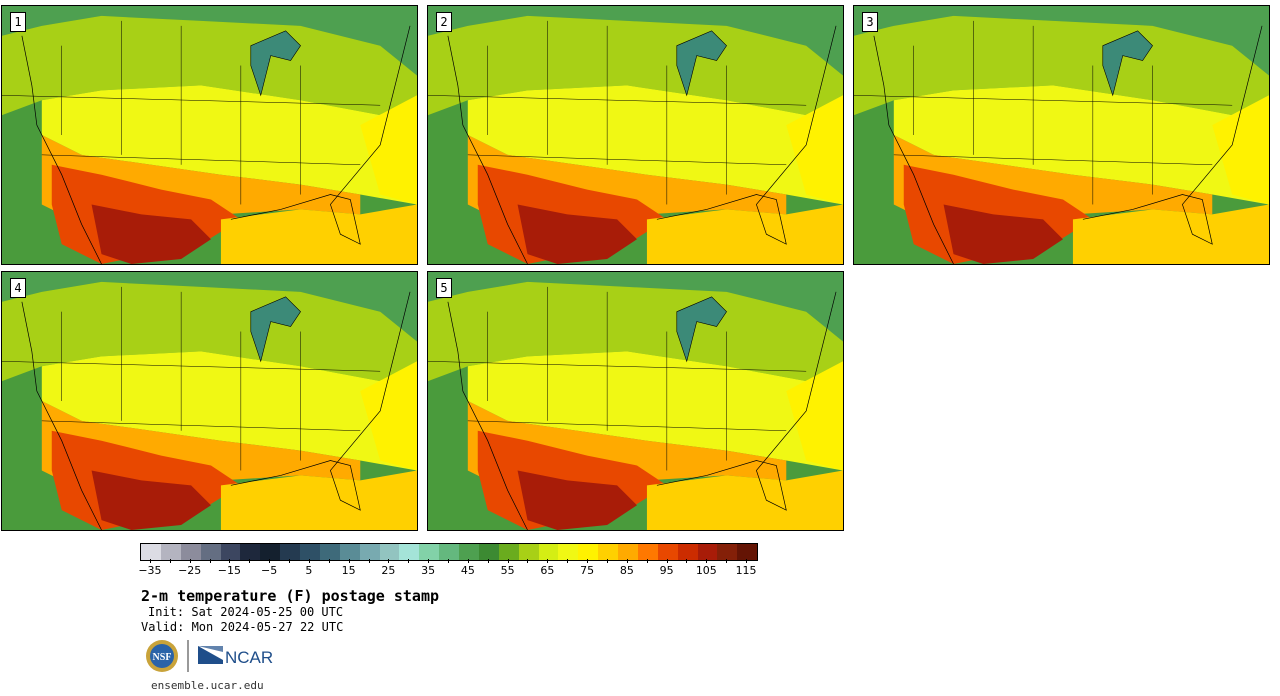 Image resolution: width=1280 pixels, height=696 pixels. I want to click on colorbar-tick-label: 85, so click(626, 570).